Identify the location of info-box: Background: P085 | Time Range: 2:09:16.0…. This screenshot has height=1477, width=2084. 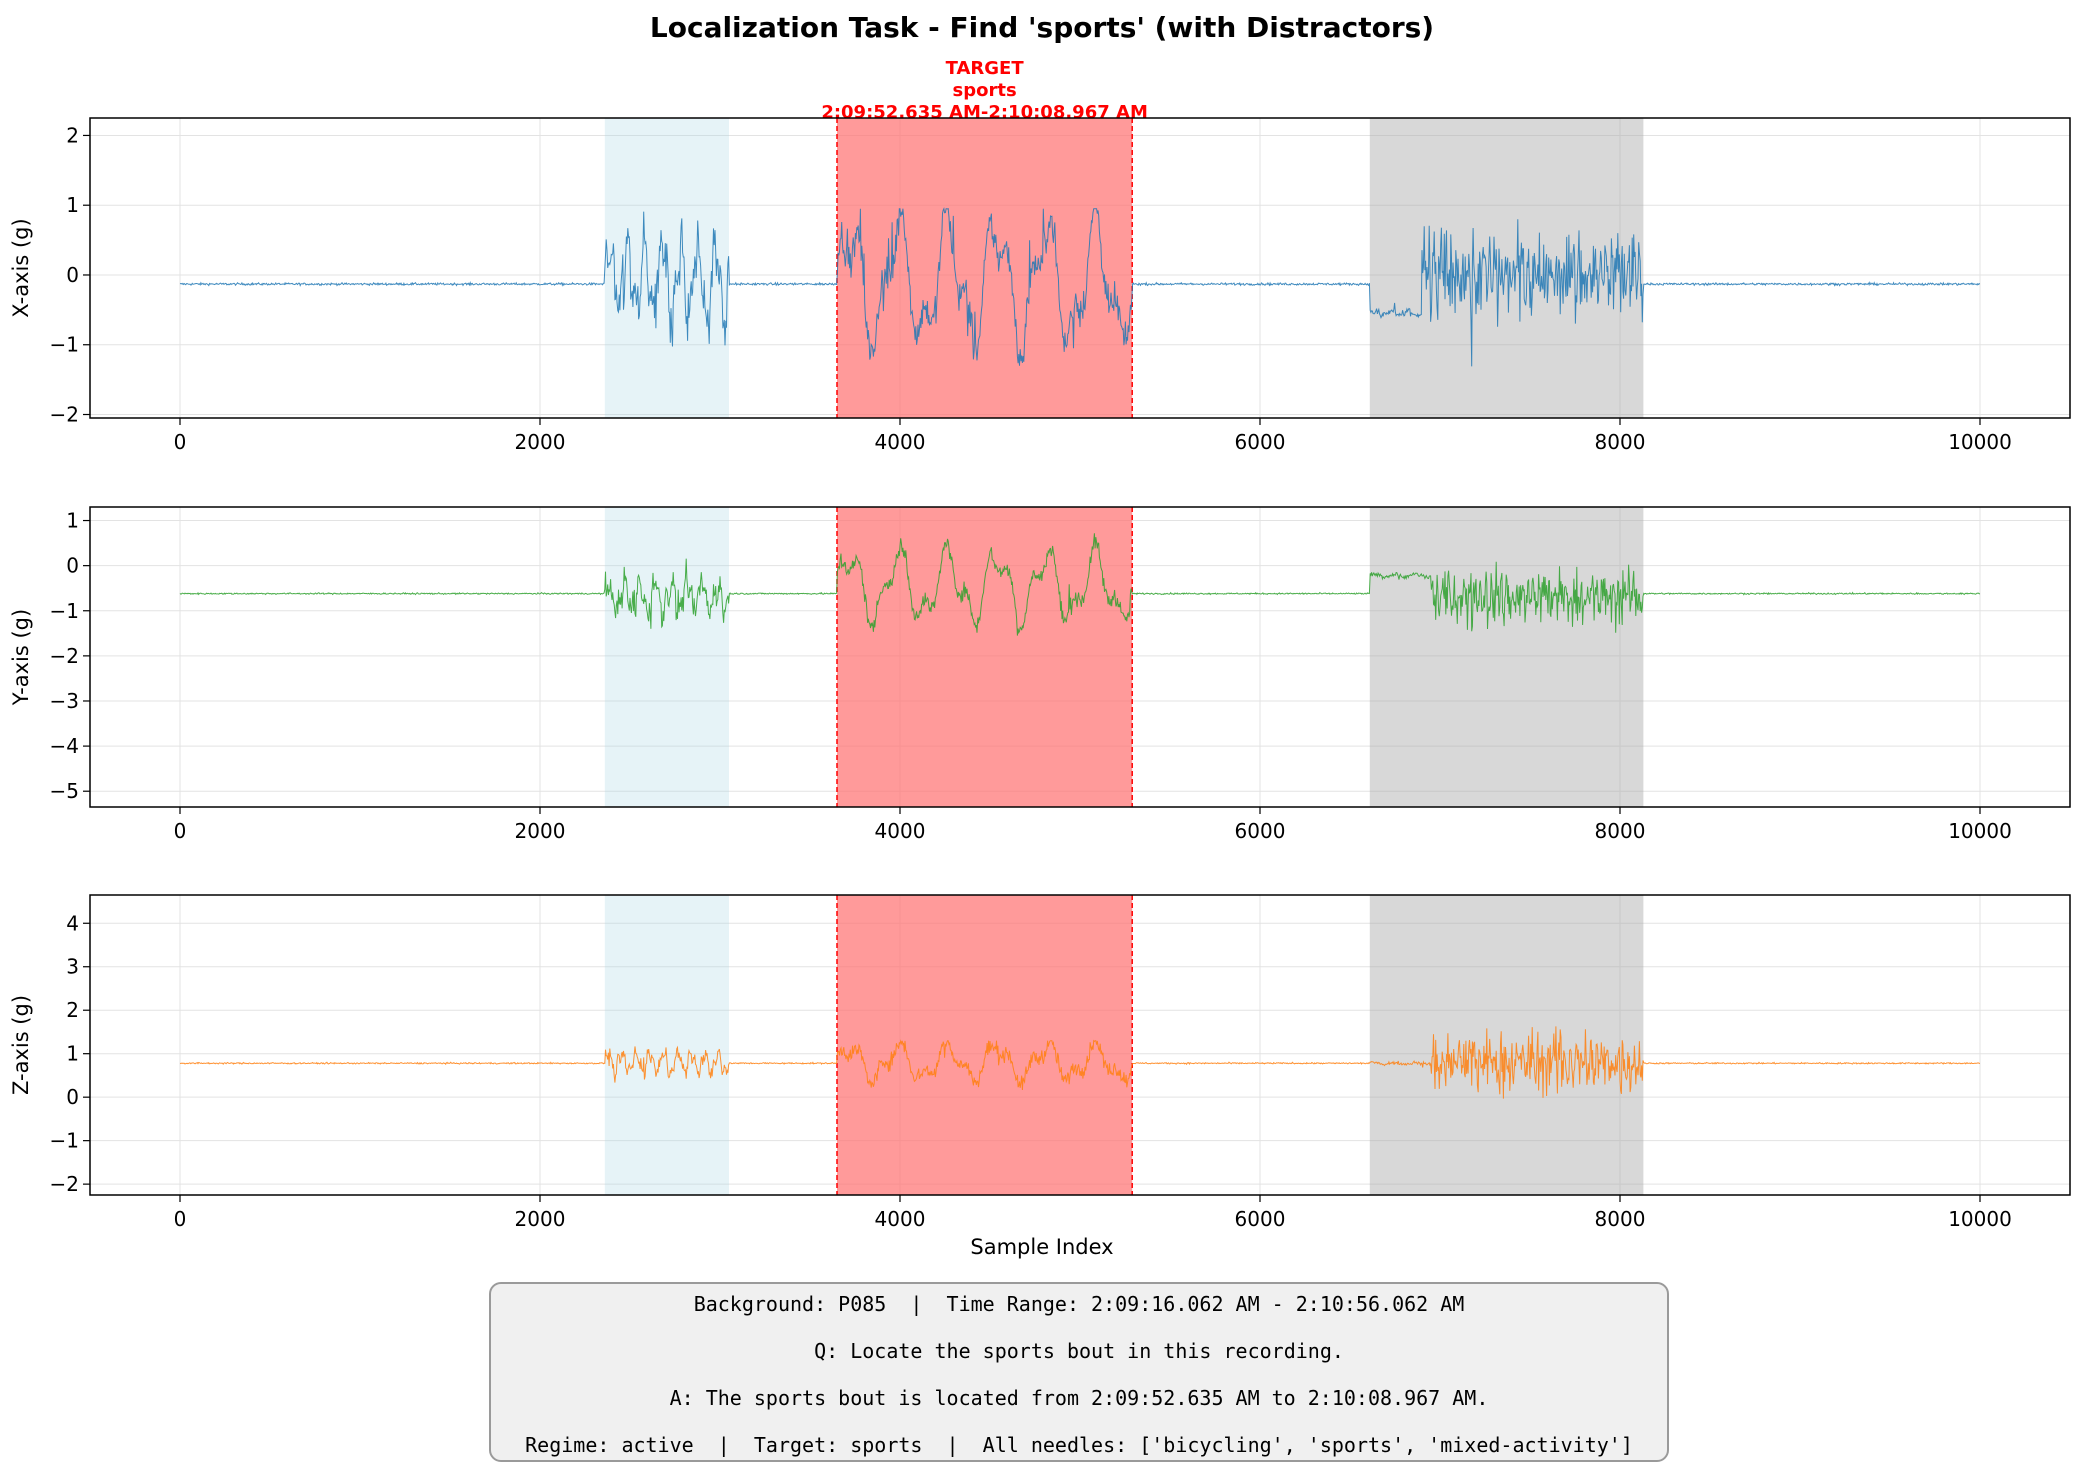
(1079, 1372).